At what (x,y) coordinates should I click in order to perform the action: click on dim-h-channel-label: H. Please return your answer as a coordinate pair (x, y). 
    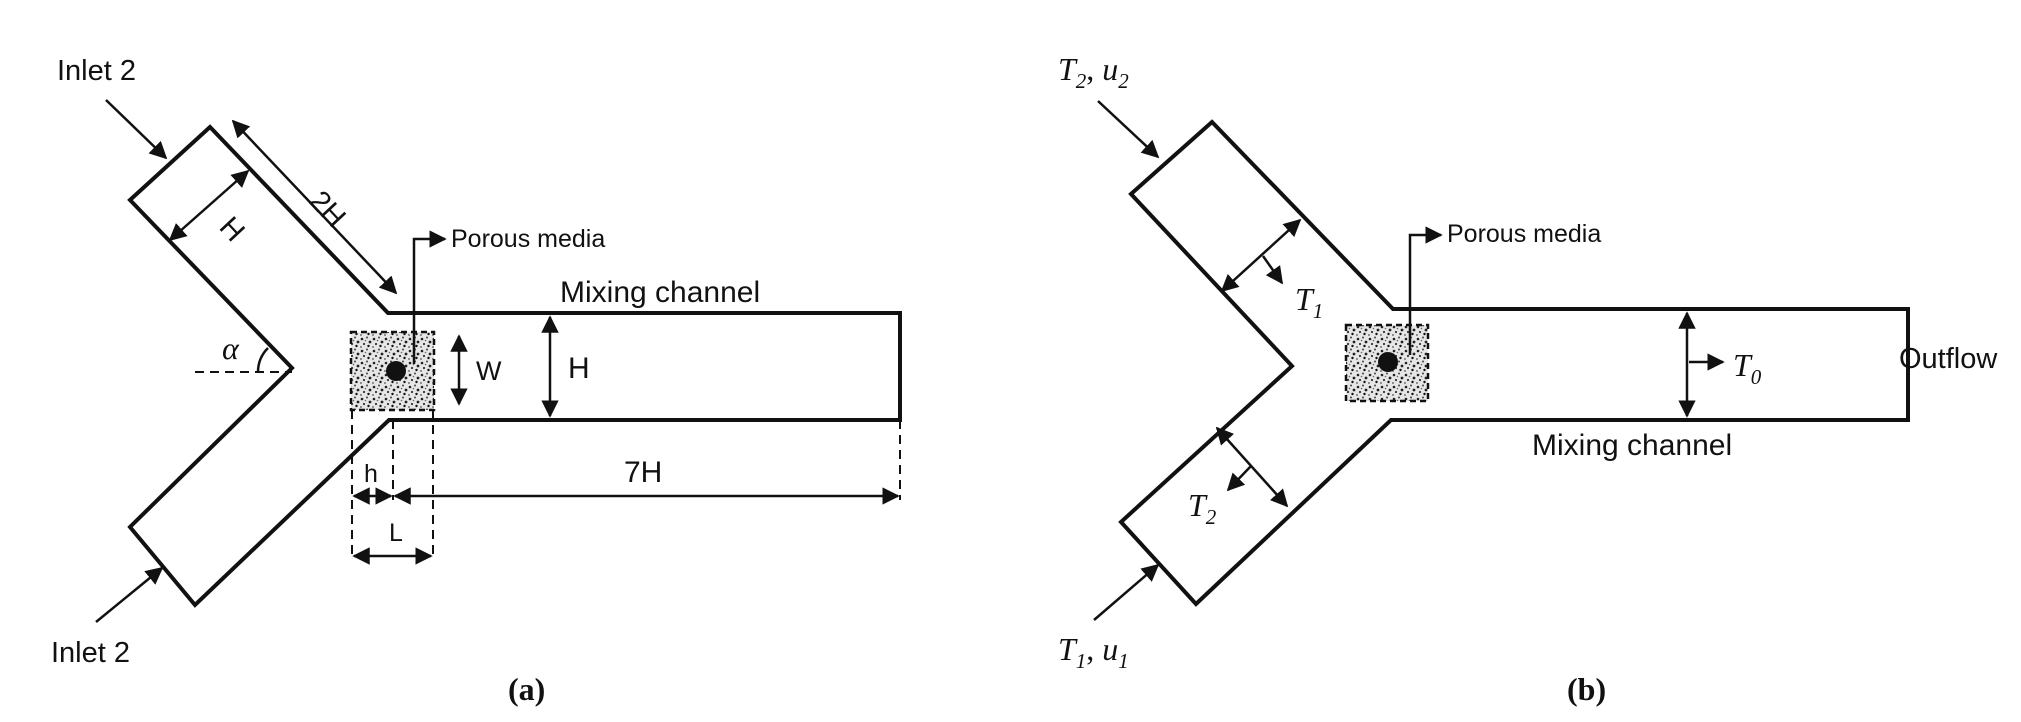
    Looking at the image, I should click on (579, 368).